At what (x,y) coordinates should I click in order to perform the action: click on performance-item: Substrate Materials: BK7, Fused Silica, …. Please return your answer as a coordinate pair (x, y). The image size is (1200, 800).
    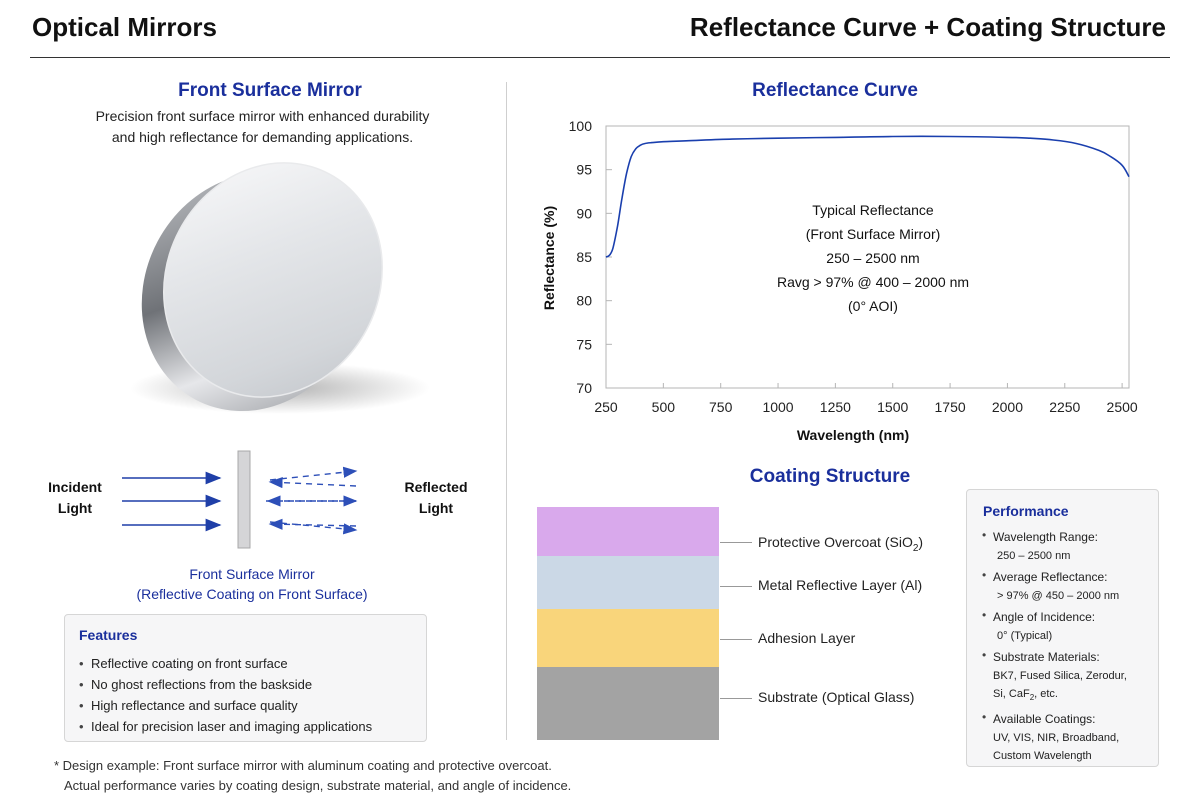
    Looking at the image, I should click on (1062, 677).